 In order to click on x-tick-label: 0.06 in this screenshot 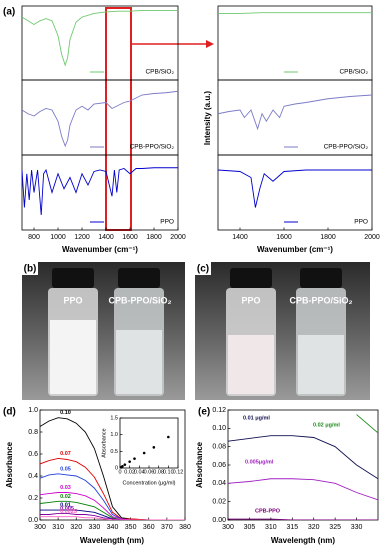, I will do `click(149, 472)`.